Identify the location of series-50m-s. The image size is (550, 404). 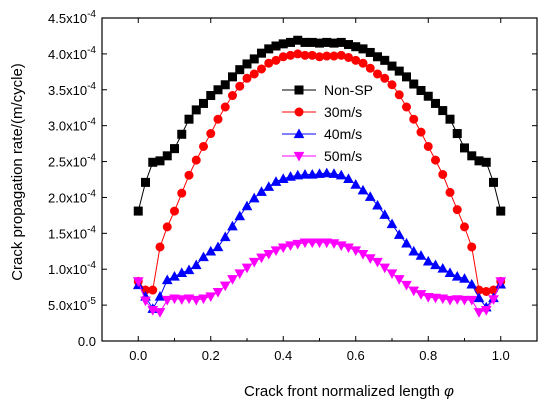
(319, 278).